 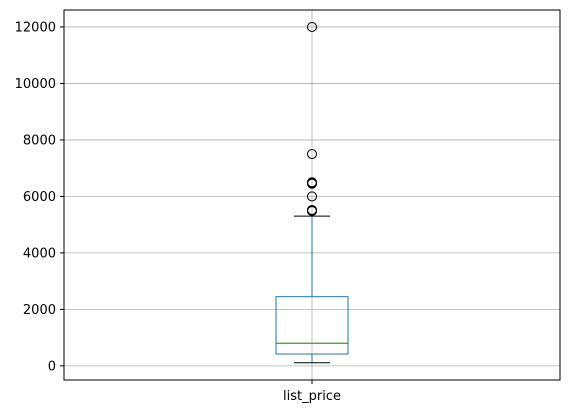 I want to click on y-tick-label: 8000, so click(x=39, y=140).